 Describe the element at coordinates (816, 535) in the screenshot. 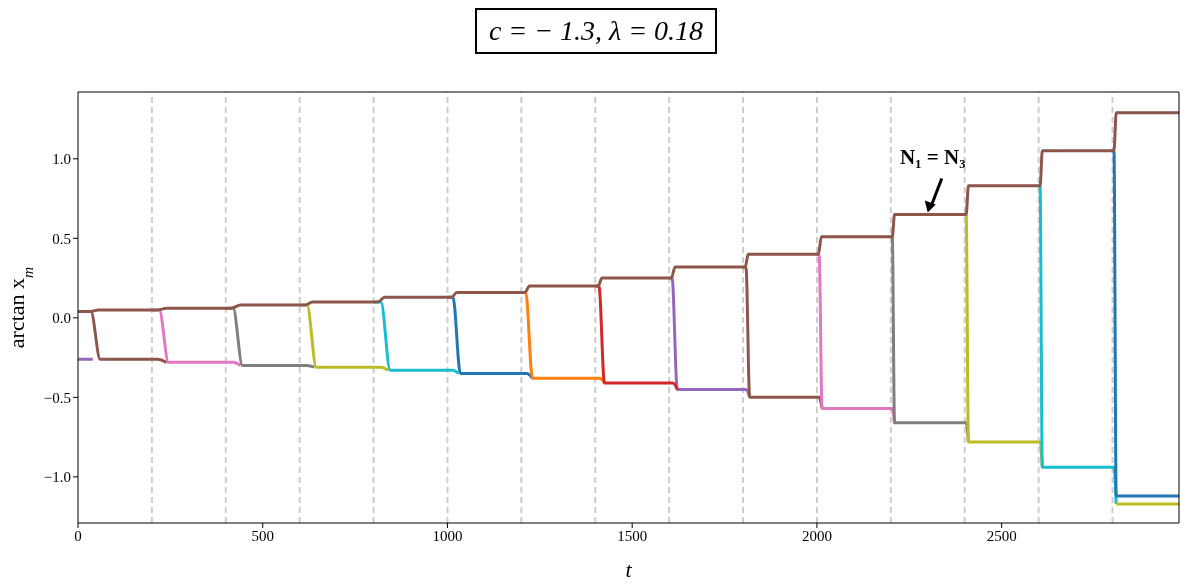

I see `x-tick-label: 2000` at that location.